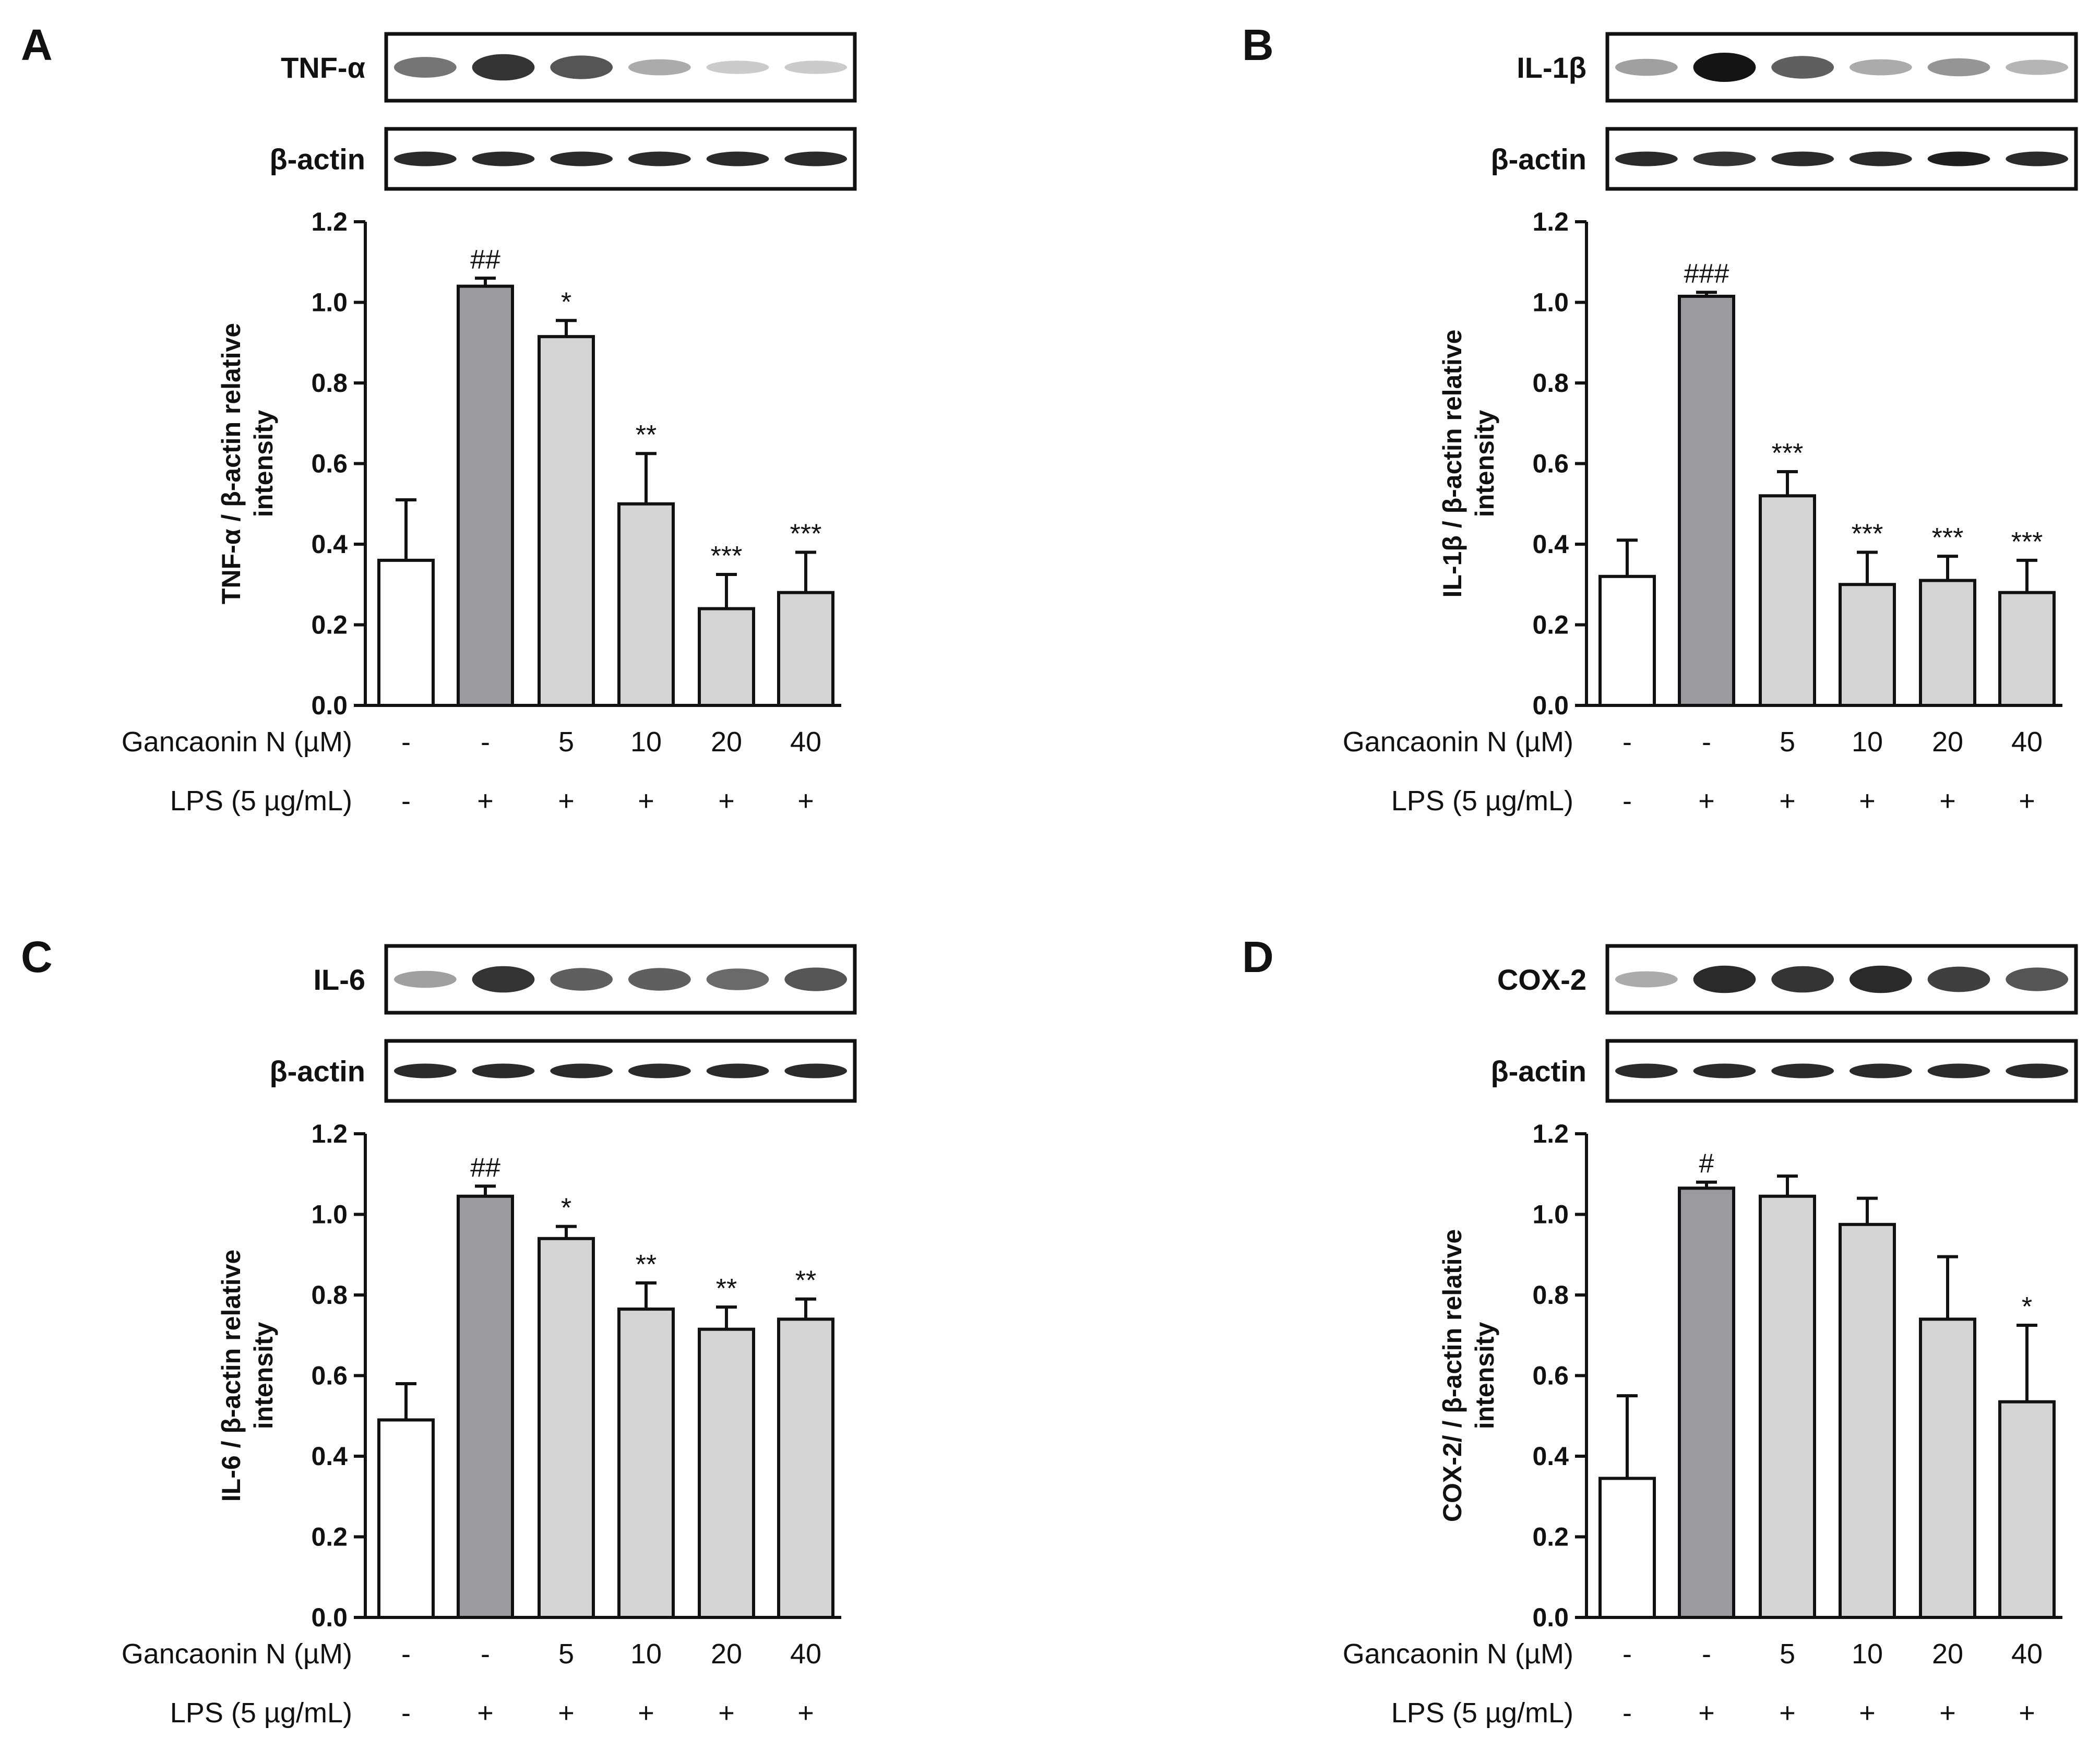  I want to click on y-axis-label: COX-2/ / β-actin relative intensity, so click(1468, 1375).